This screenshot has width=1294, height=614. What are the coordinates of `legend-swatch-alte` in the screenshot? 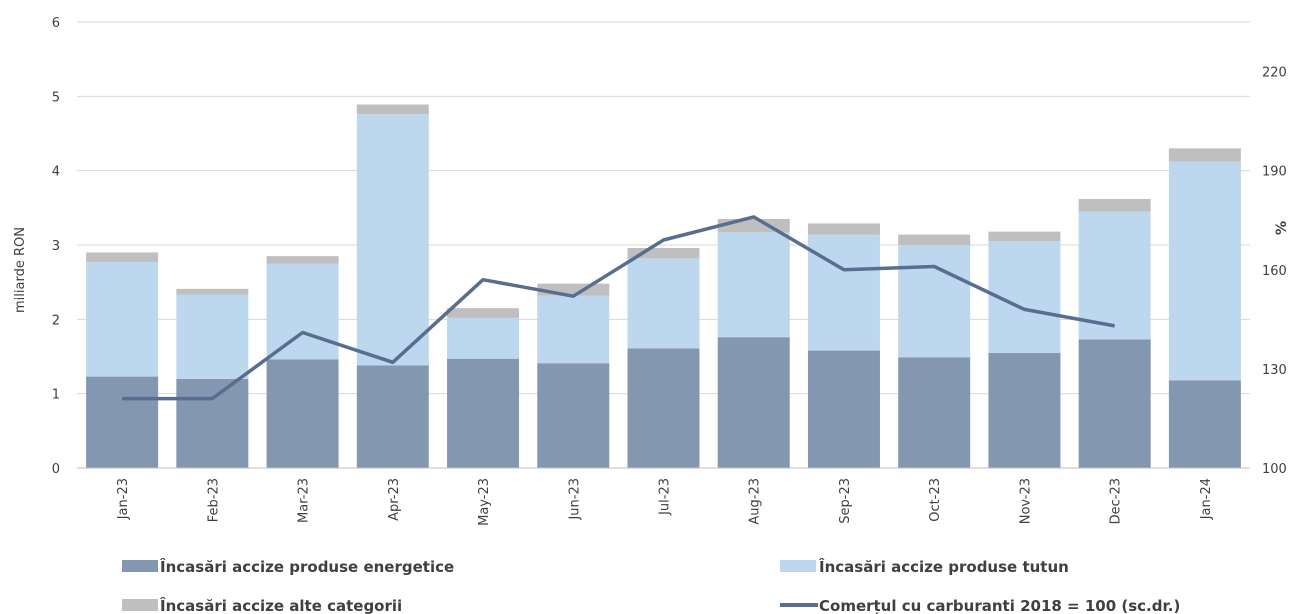 It's located at (140, 605).